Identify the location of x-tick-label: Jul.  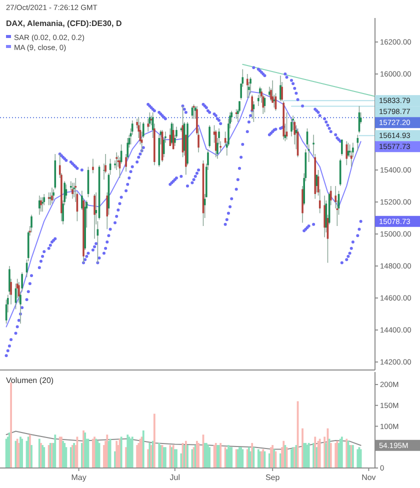
(175, 477).